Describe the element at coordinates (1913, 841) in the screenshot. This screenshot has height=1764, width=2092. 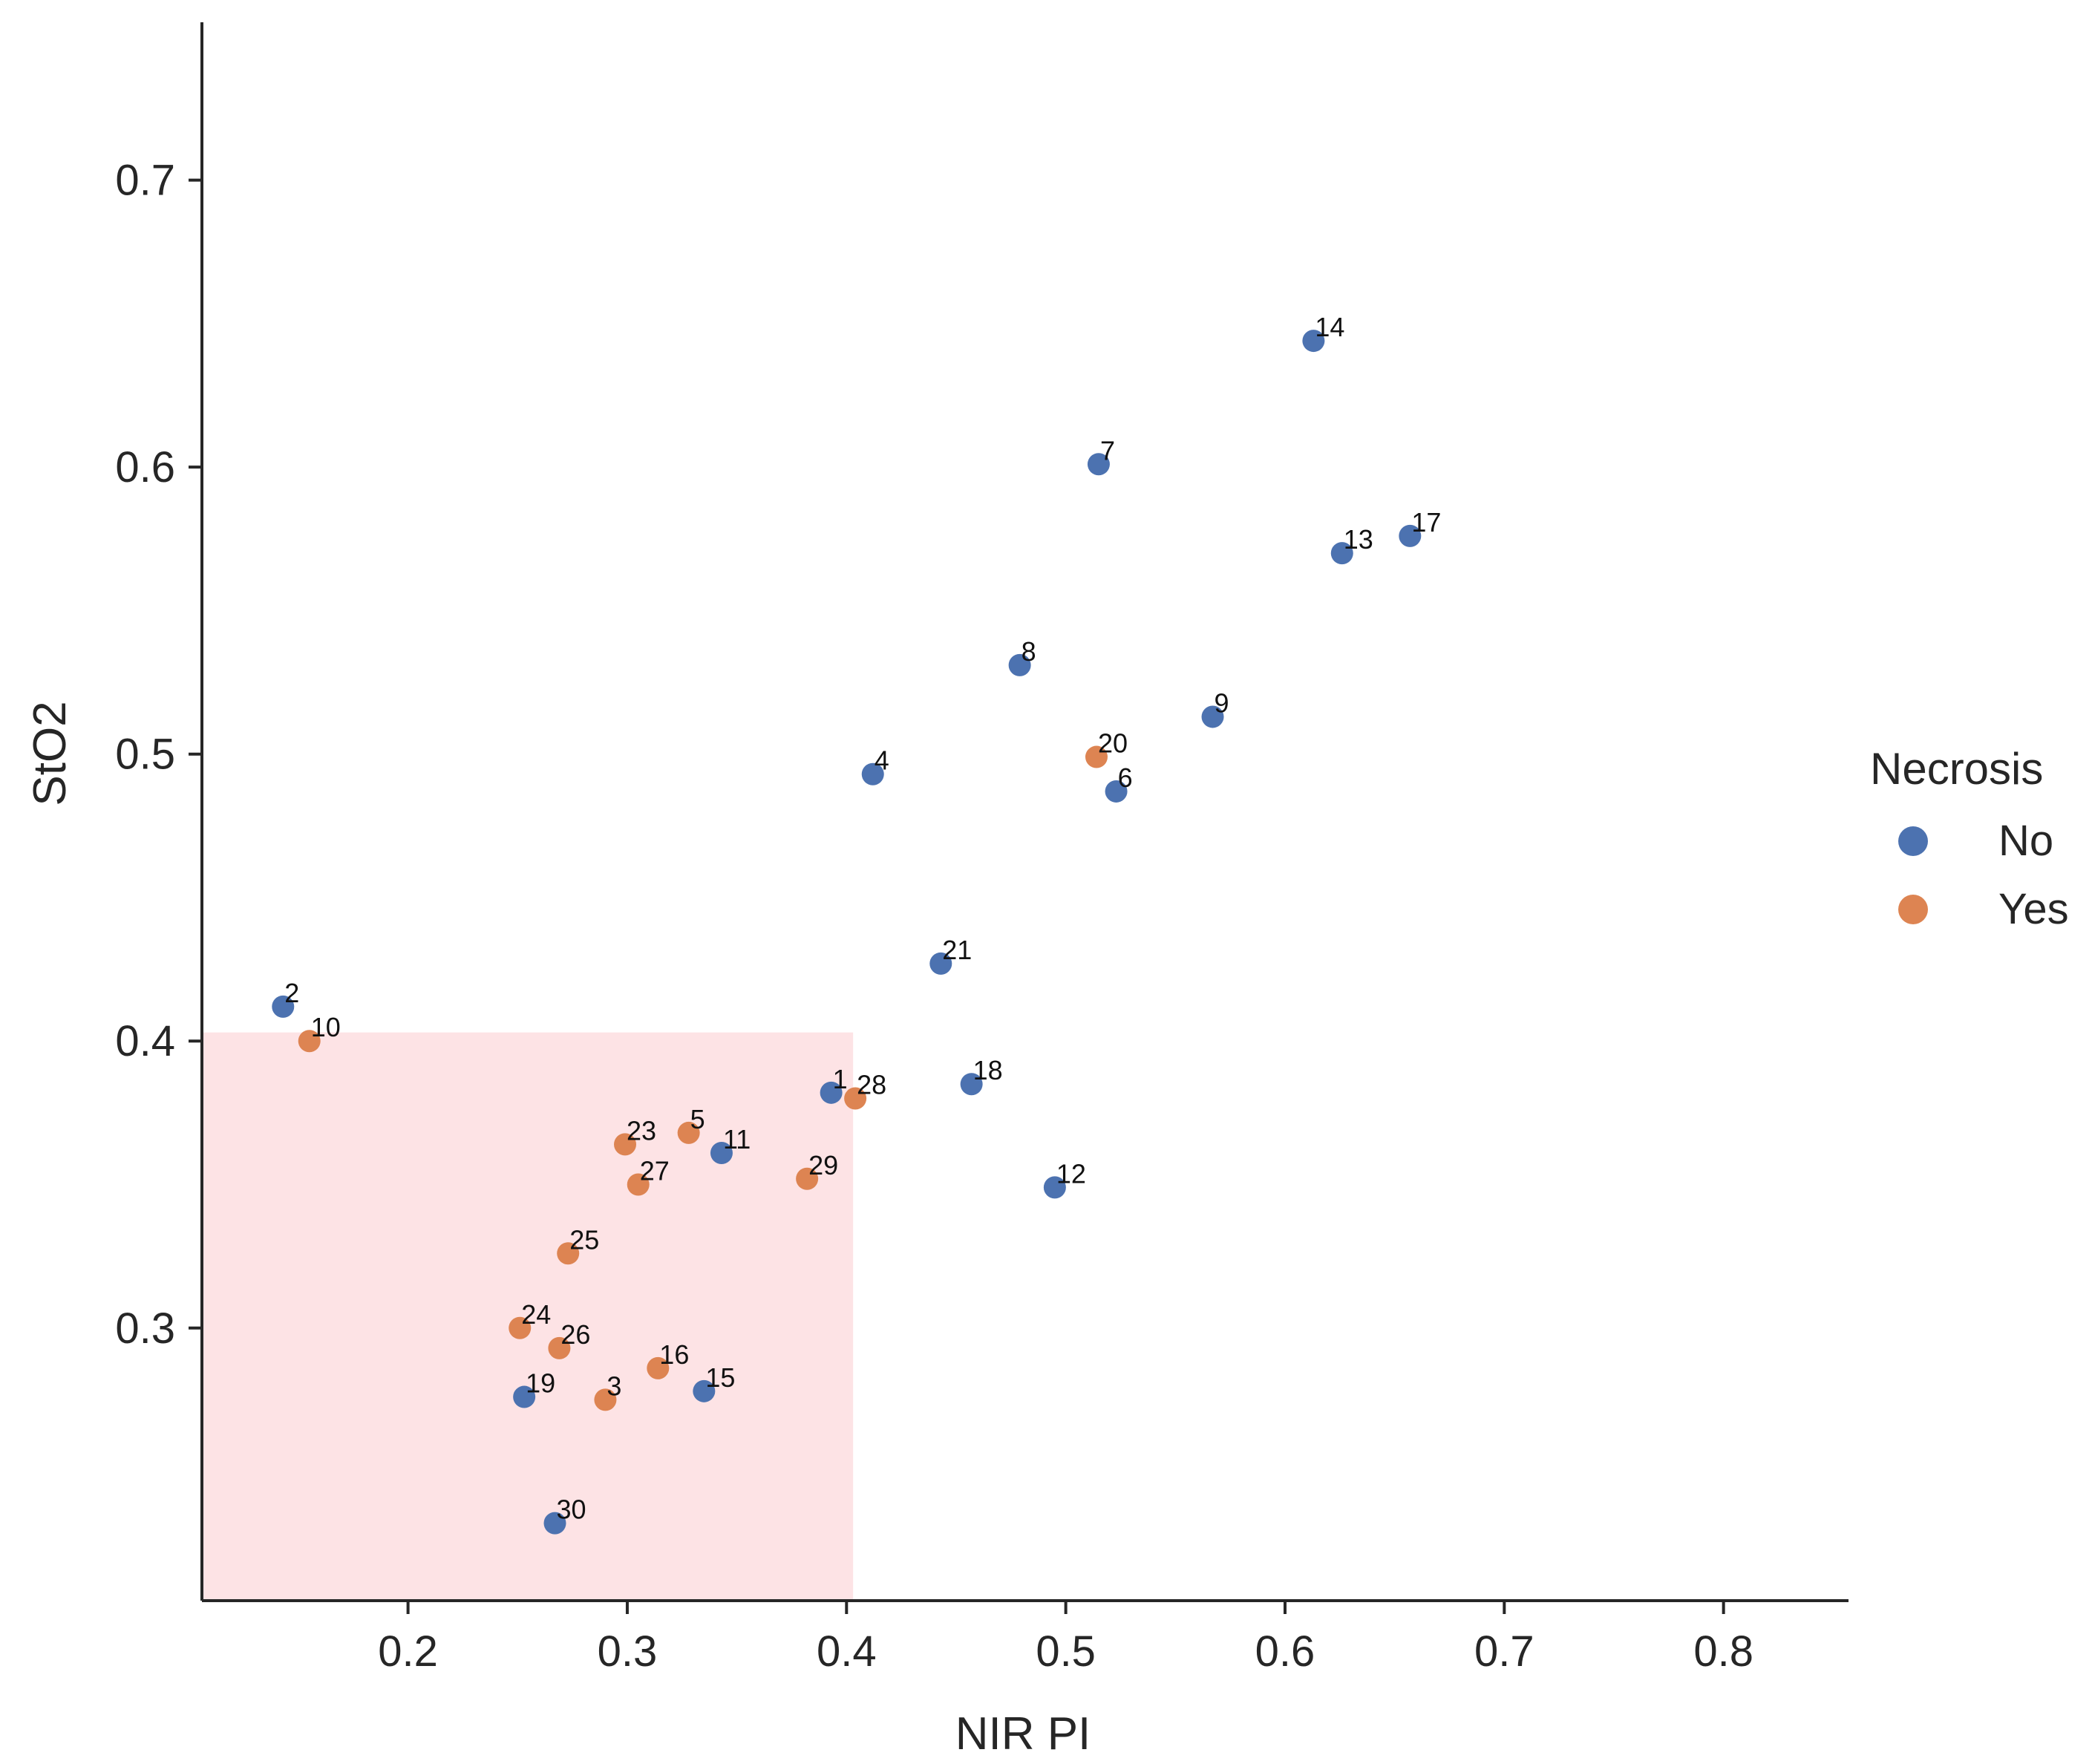
I see `legend-marker-no` at that location.